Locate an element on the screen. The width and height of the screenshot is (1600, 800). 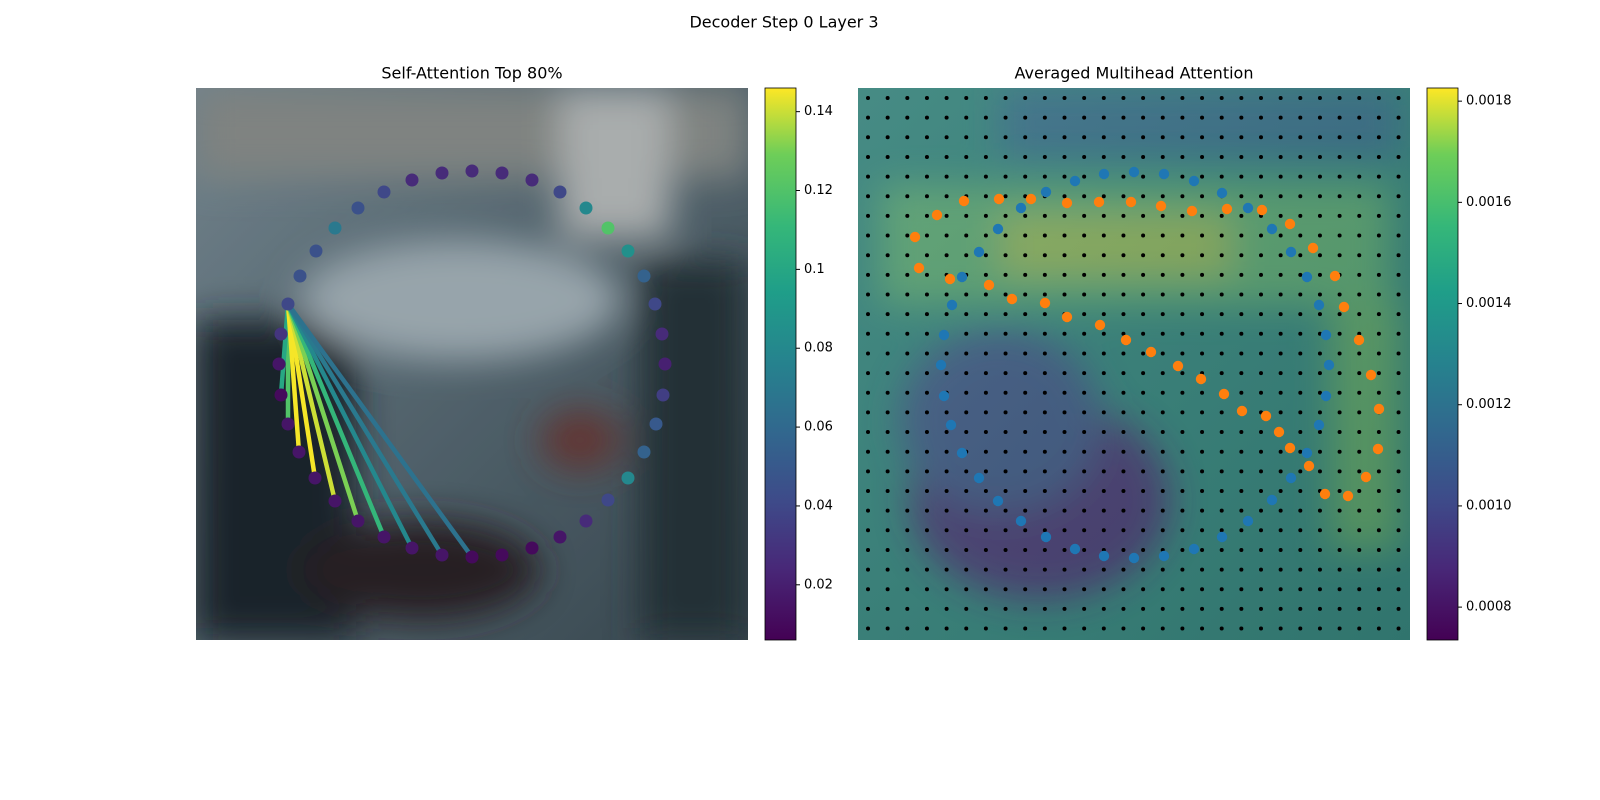
colorbar is located at coordinates (1442, 364).